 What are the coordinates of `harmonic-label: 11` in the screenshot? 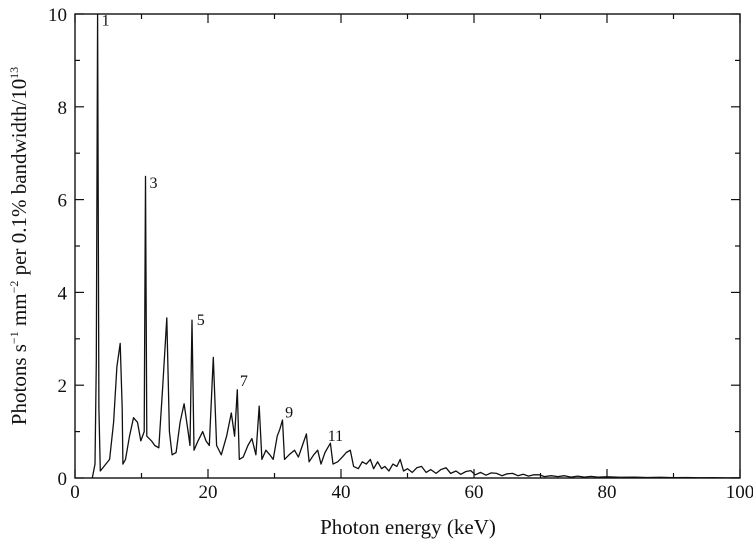 It's located at (335, 436).